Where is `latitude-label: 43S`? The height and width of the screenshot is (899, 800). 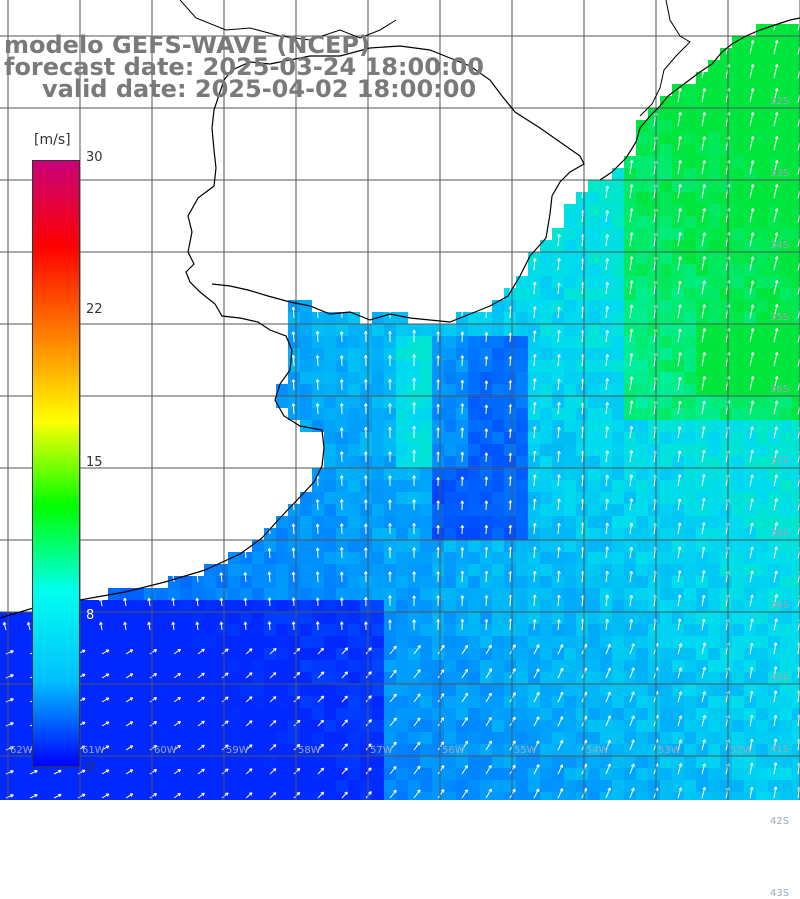
latitude-label: 43S is located at coordinates (779, 893).